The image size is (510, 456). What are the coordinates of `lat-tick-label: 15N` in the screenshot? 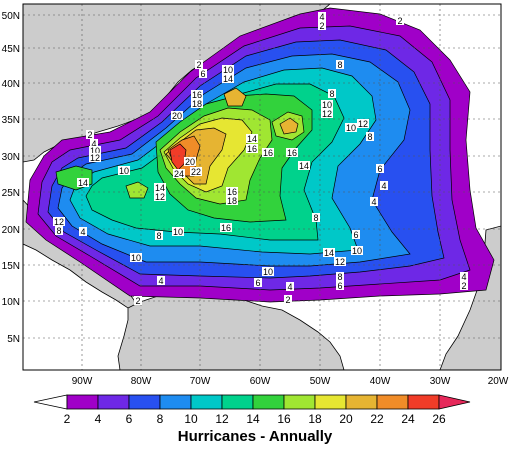 It's located at (11, 266).